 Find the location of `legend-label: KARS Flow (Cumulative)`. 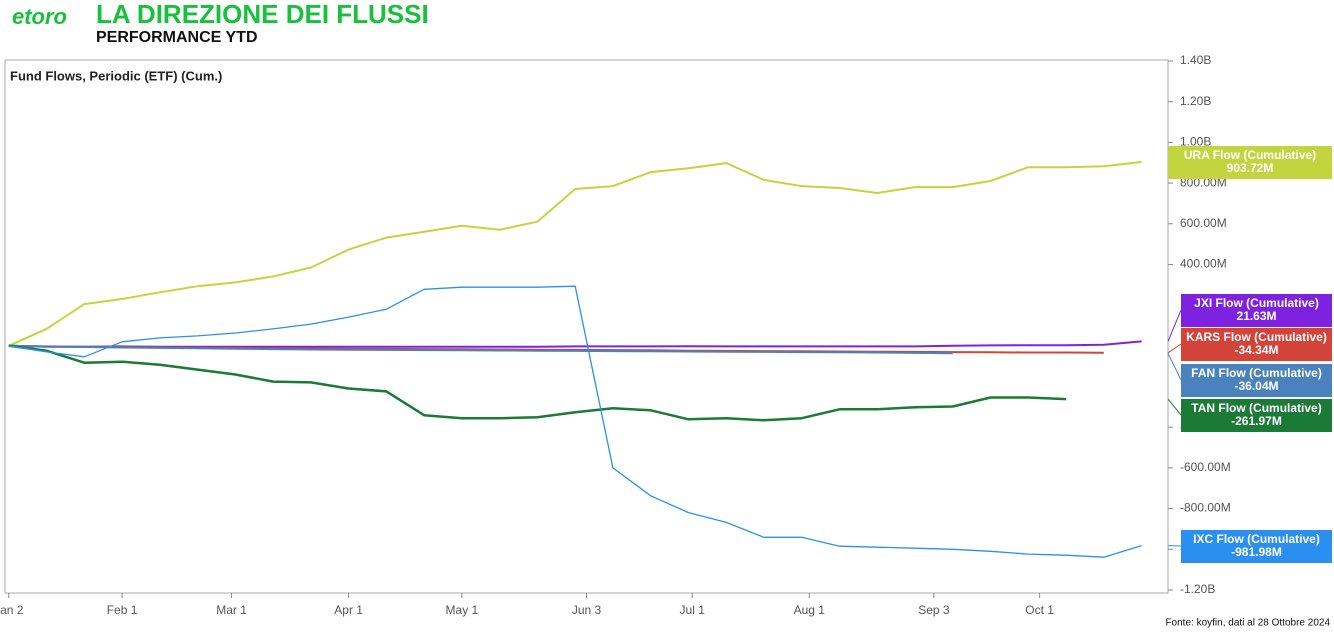

legend-label: KARS Flow (Cumulative) is located at coordinates (1256, 337).